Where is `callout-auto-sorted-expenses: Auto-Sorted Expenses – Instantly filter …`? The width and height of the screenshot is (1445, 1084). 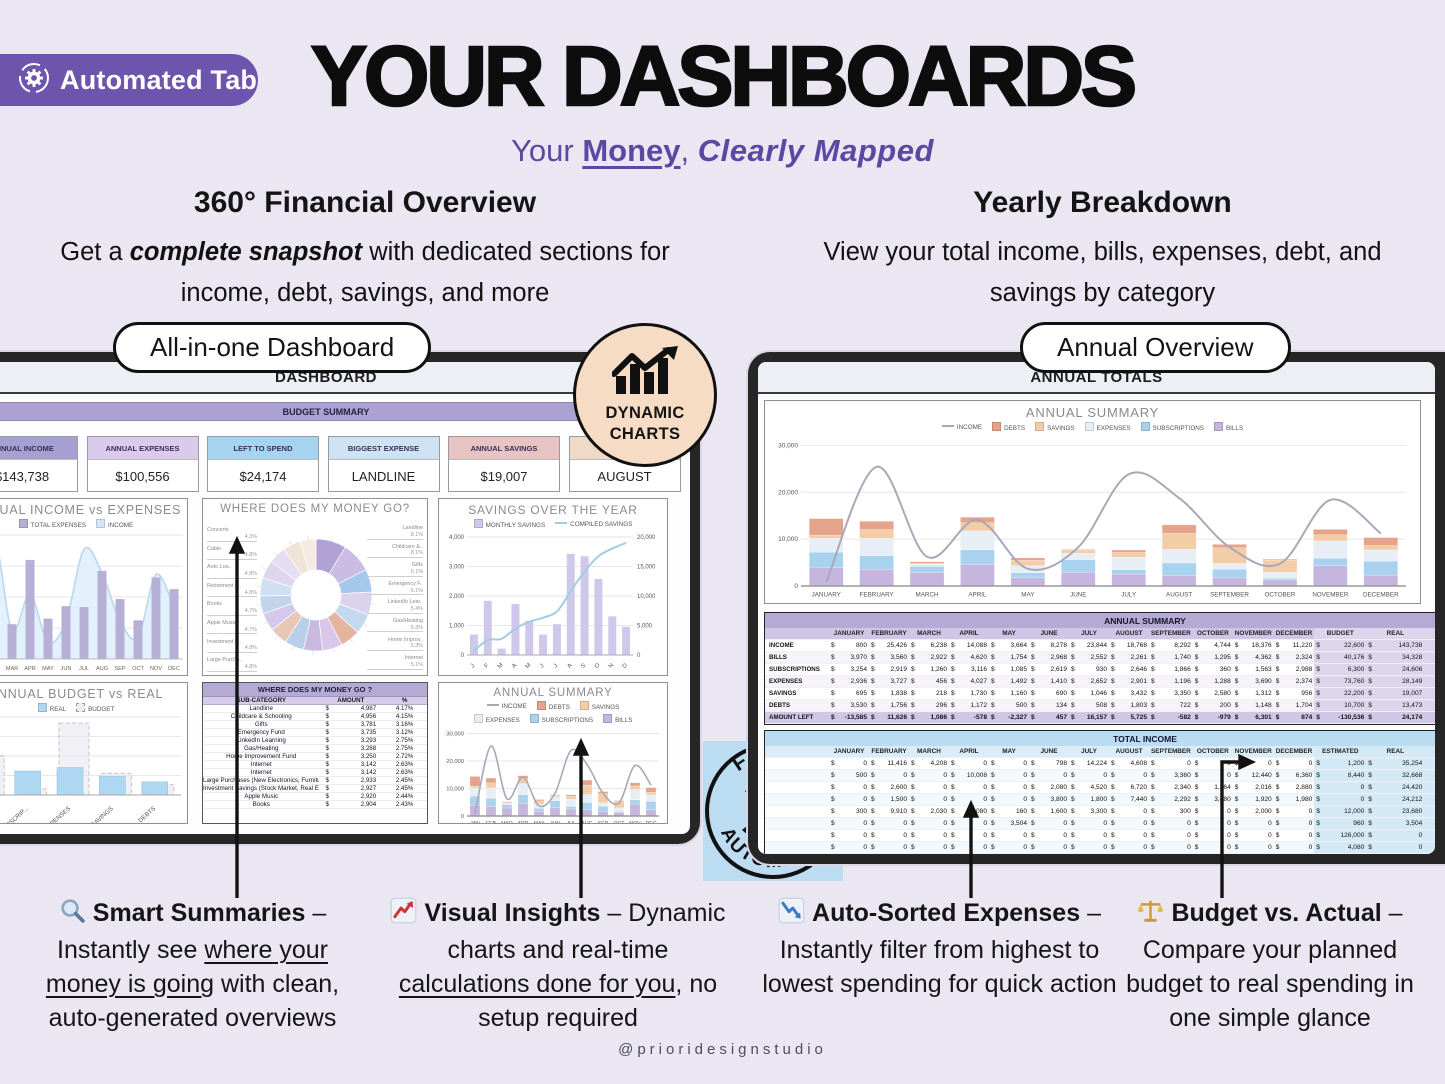 callout-auto-sorted-expenses: Auto-Sorted Expenses – Instantly filter … is located at coordinates (939, 948).